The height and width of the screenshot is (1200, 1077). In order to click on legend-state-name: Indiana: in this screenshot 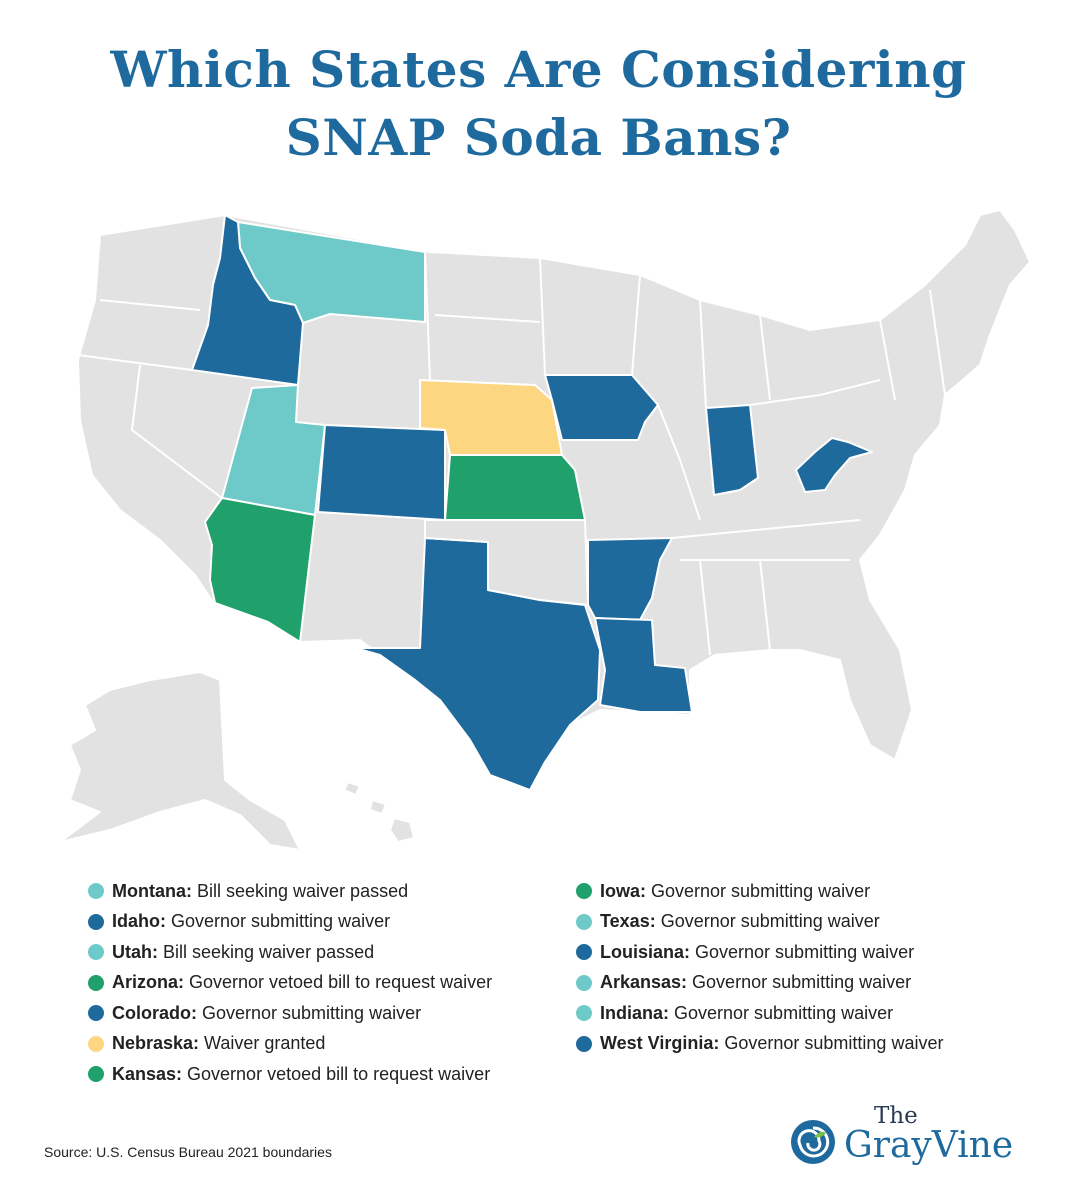, I will do `click(635, 1012)`.